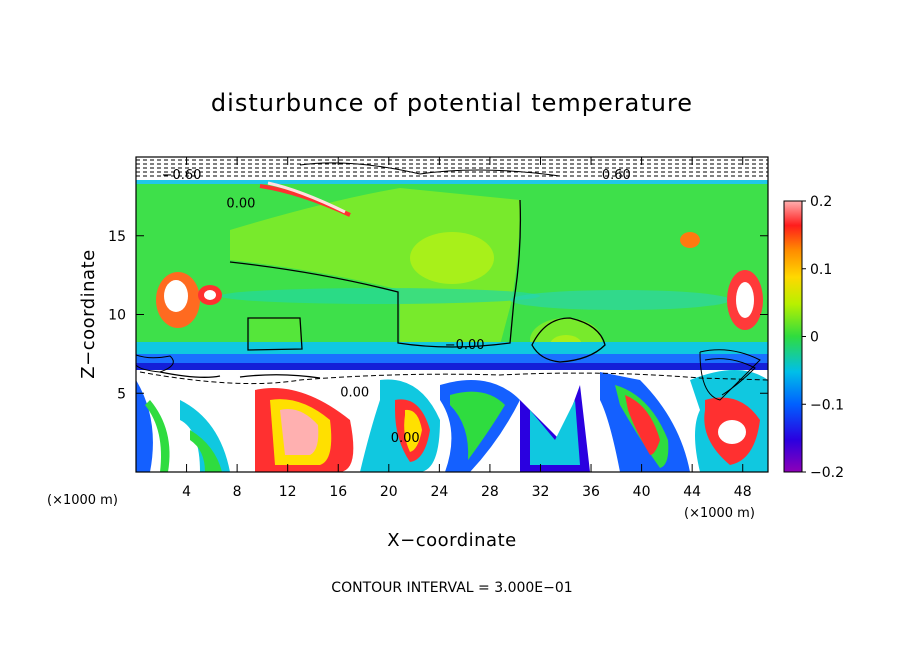 This screenshot has height=654, width=904. I want to click on x-axis-title: X−coordinate, so click(451, 540).